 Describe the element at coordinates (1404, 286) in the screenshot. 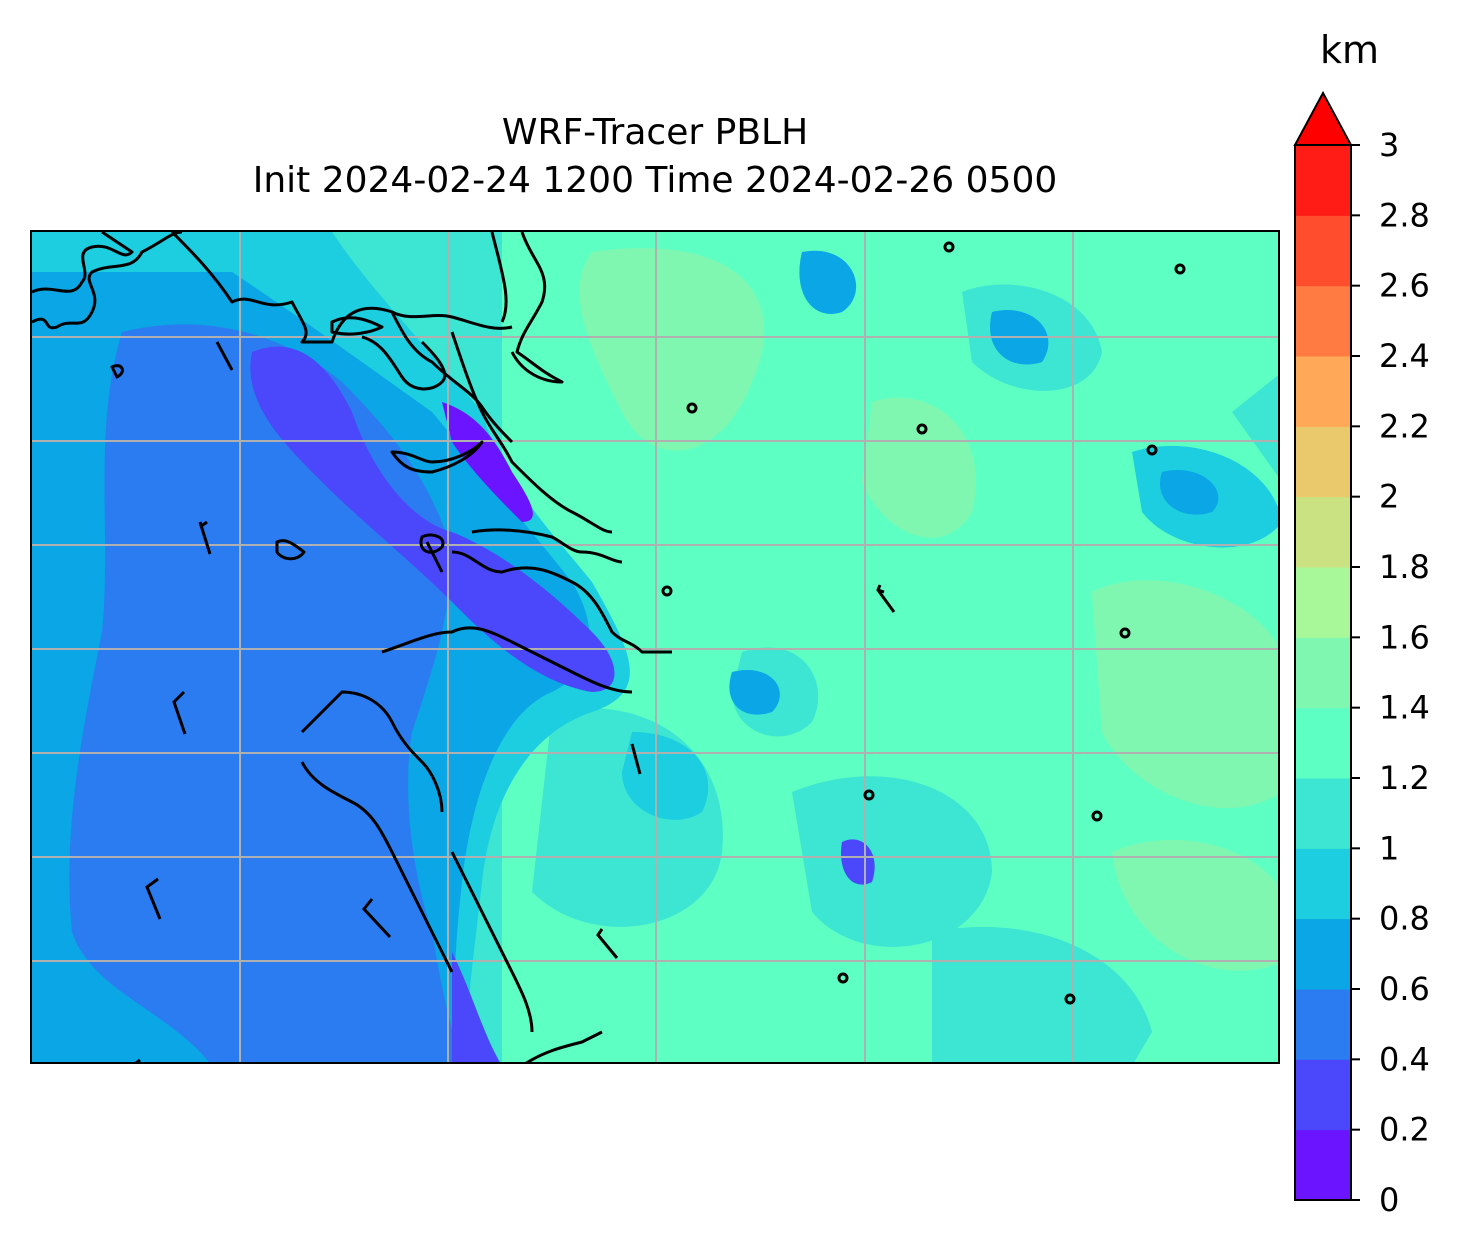

I see `colorbar-tick-label: 2.6` at that location.